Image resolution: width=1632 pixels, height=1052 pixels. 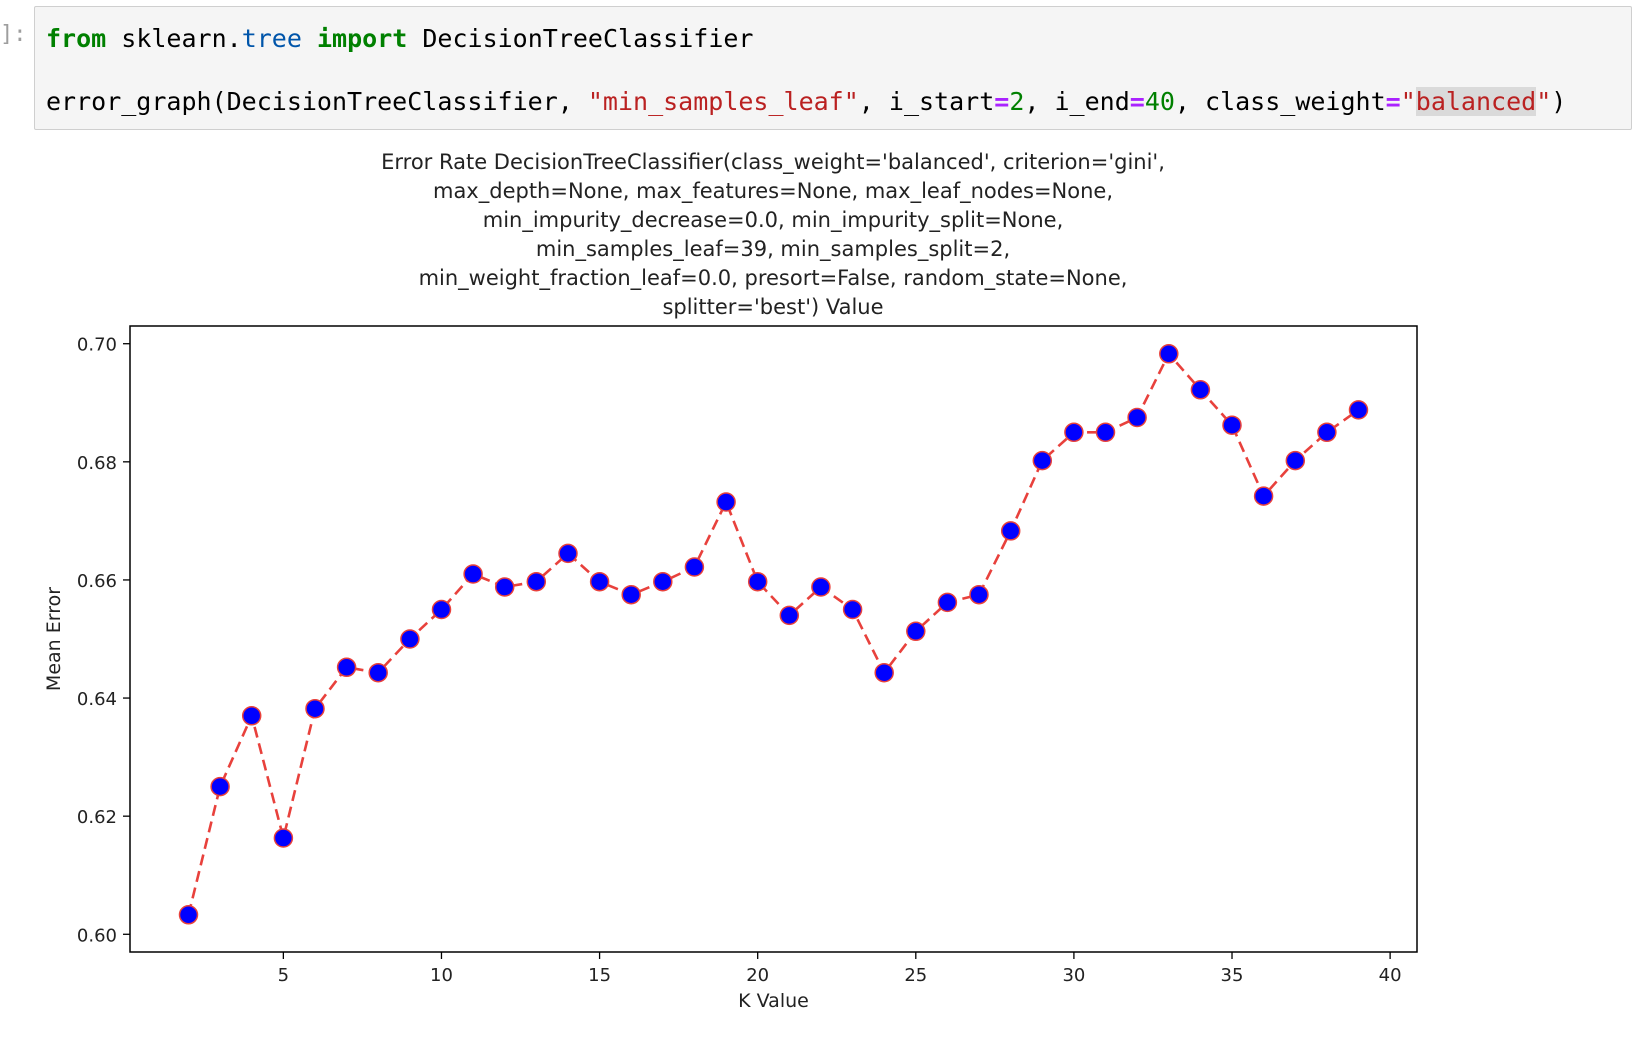 What do you see at coordinates (181, 38) in the screenshot?
I see `module-package: sklearn.` at bounding box center [181, 38].